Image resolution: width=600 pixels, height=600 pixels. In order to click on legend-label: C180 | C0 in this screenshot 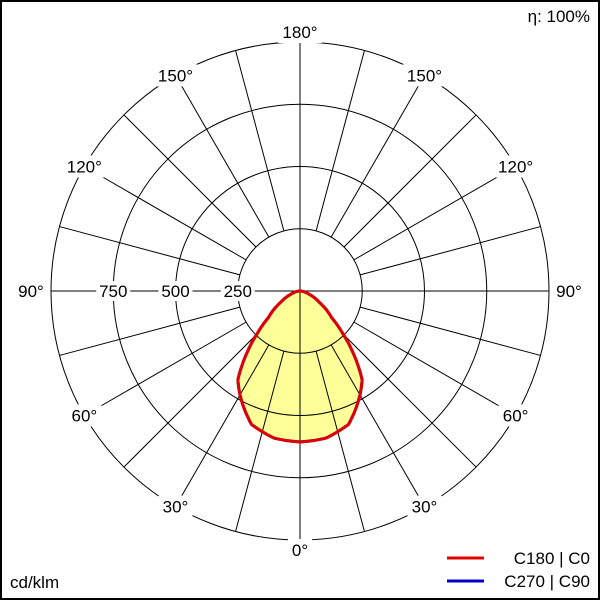, I will do `click(552, 558)`.